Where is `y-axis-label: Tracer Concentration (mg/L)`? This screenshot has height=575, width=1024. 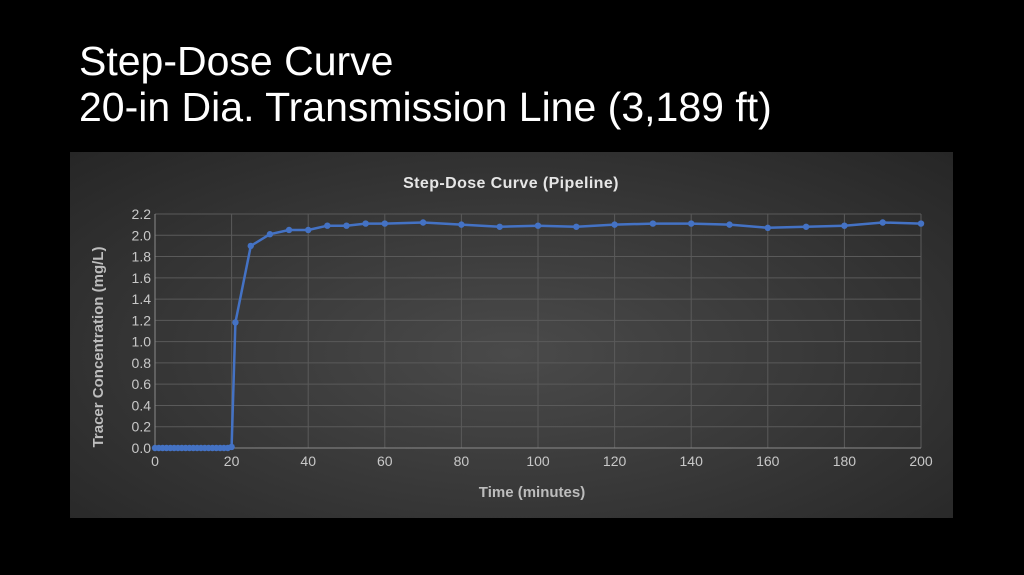
y-axis-label: Tracer Concentration (mg/L) is located at coordinates (98, 347).